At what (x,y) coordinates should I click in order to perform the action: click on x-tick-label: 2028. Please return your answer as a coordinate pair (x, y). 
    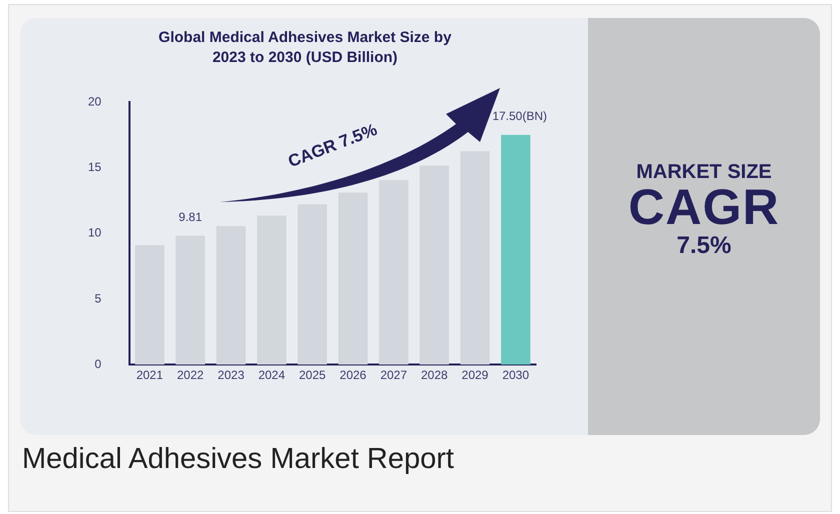
    Looking at the image, I should click on (434, 375).